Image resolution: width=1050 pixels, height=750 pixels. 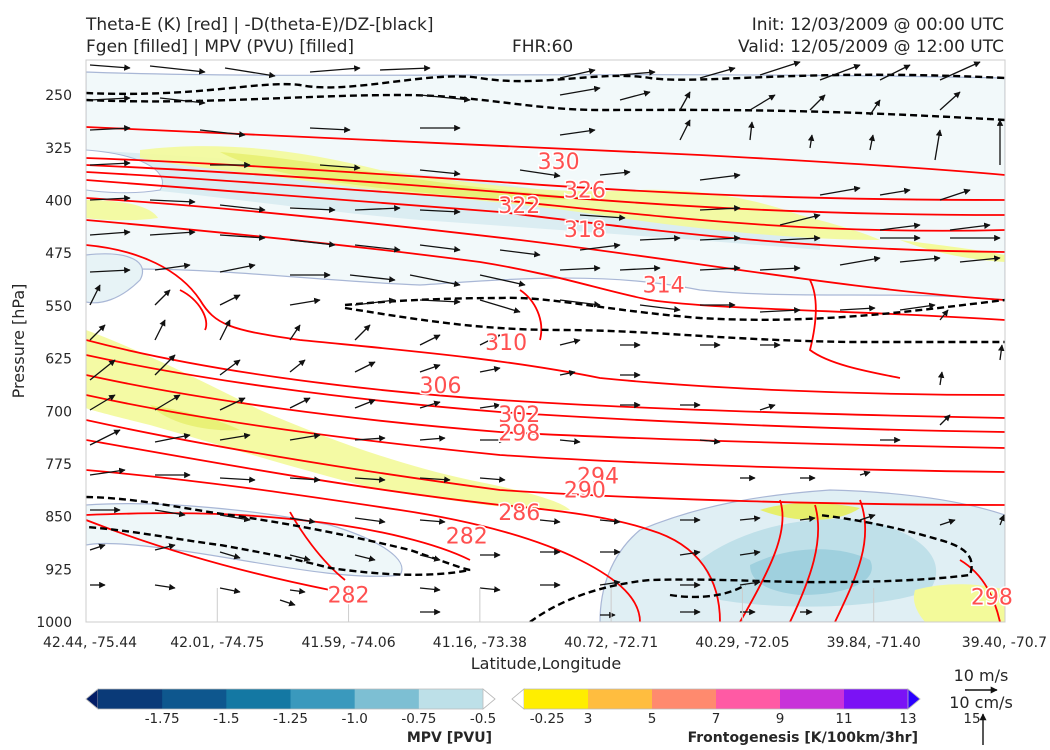 What do you see at coordinates (58, 149) in the screenshot?
I see `y-tick-label: 325` at bounding box center [58, 149].